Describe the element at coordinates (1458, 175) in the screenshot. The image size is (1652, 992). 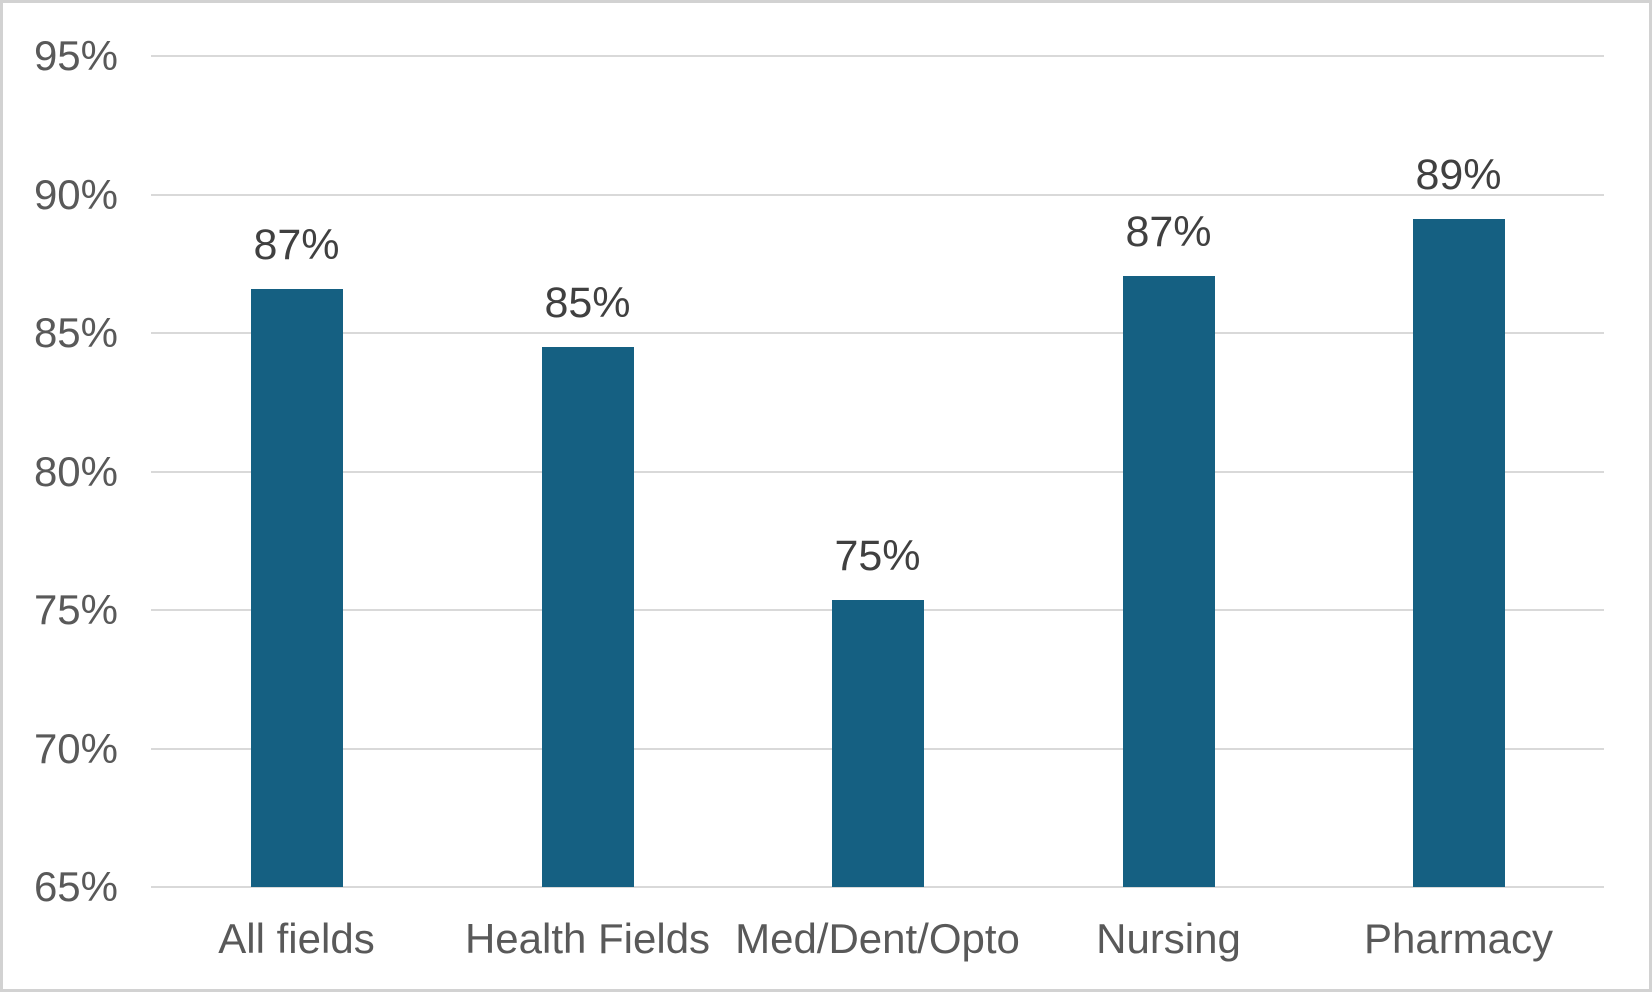
I see `bar-value-label: 89%` at that location.